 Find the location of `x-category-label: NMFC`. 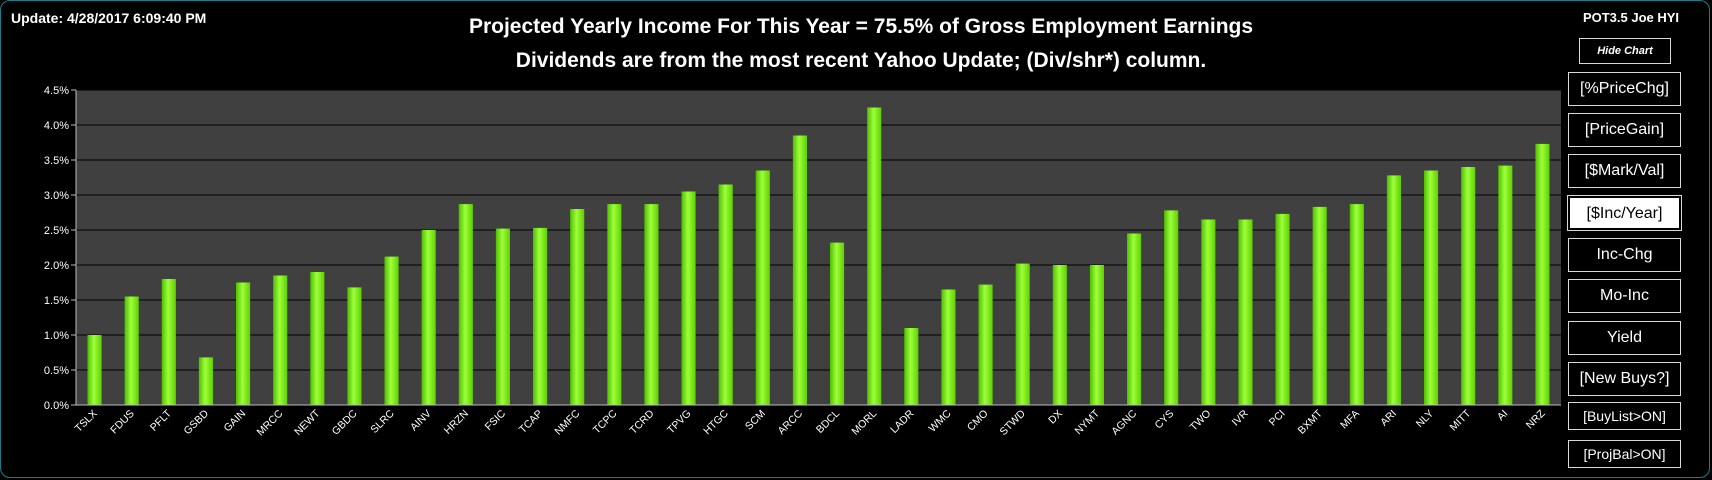

x-category-label: NMFC is located at coordinates (567, 422).